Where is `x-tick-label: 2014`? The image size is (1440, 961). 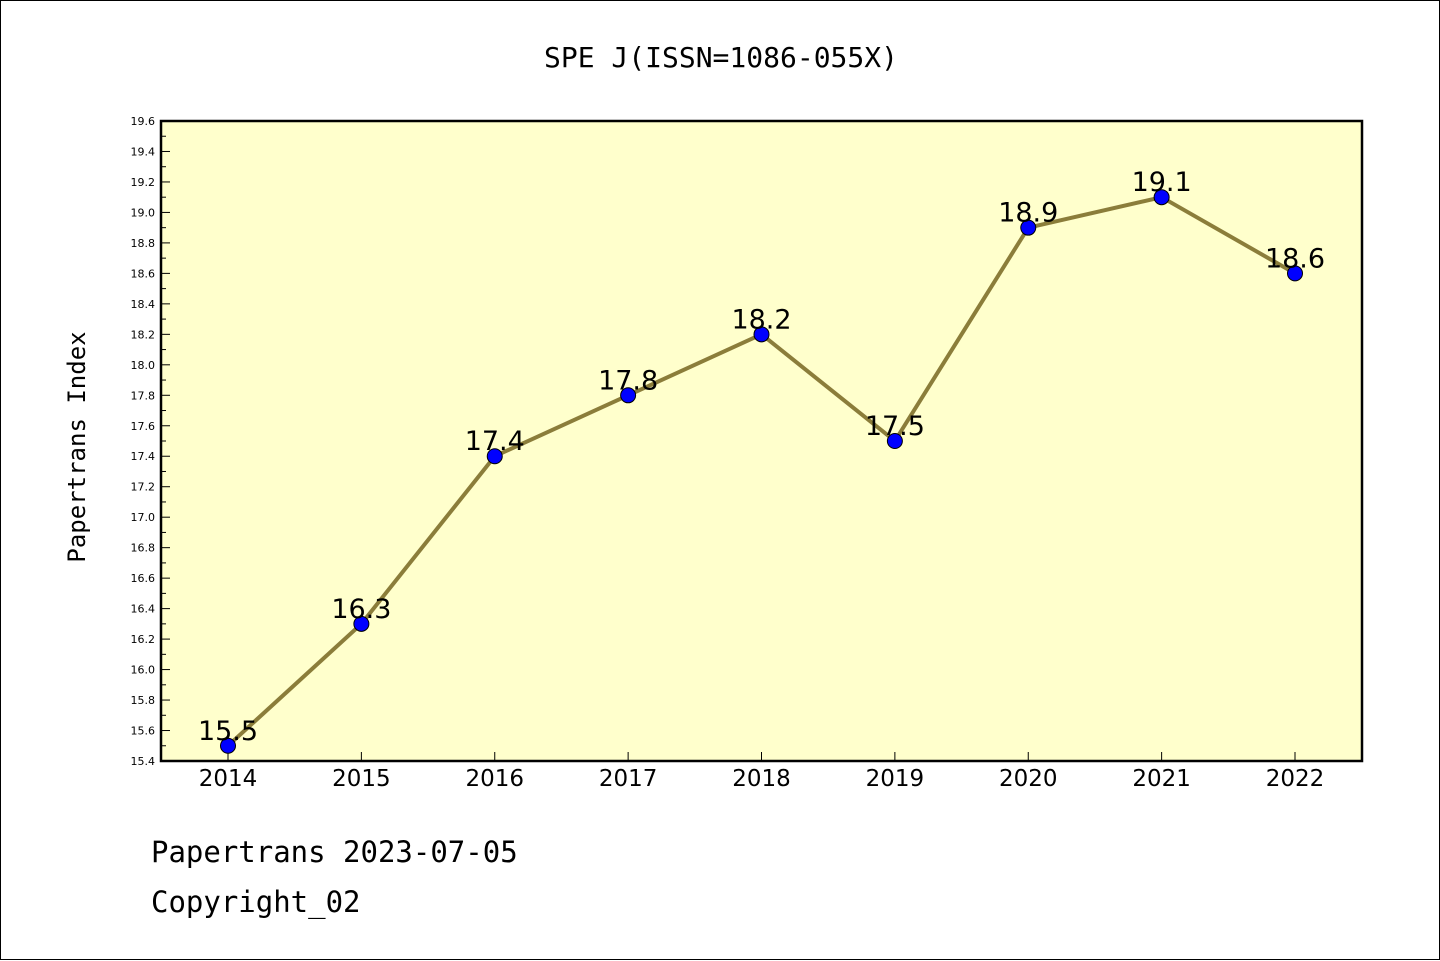
x-tick-label: 2014 is located at coordinates (228, 779).